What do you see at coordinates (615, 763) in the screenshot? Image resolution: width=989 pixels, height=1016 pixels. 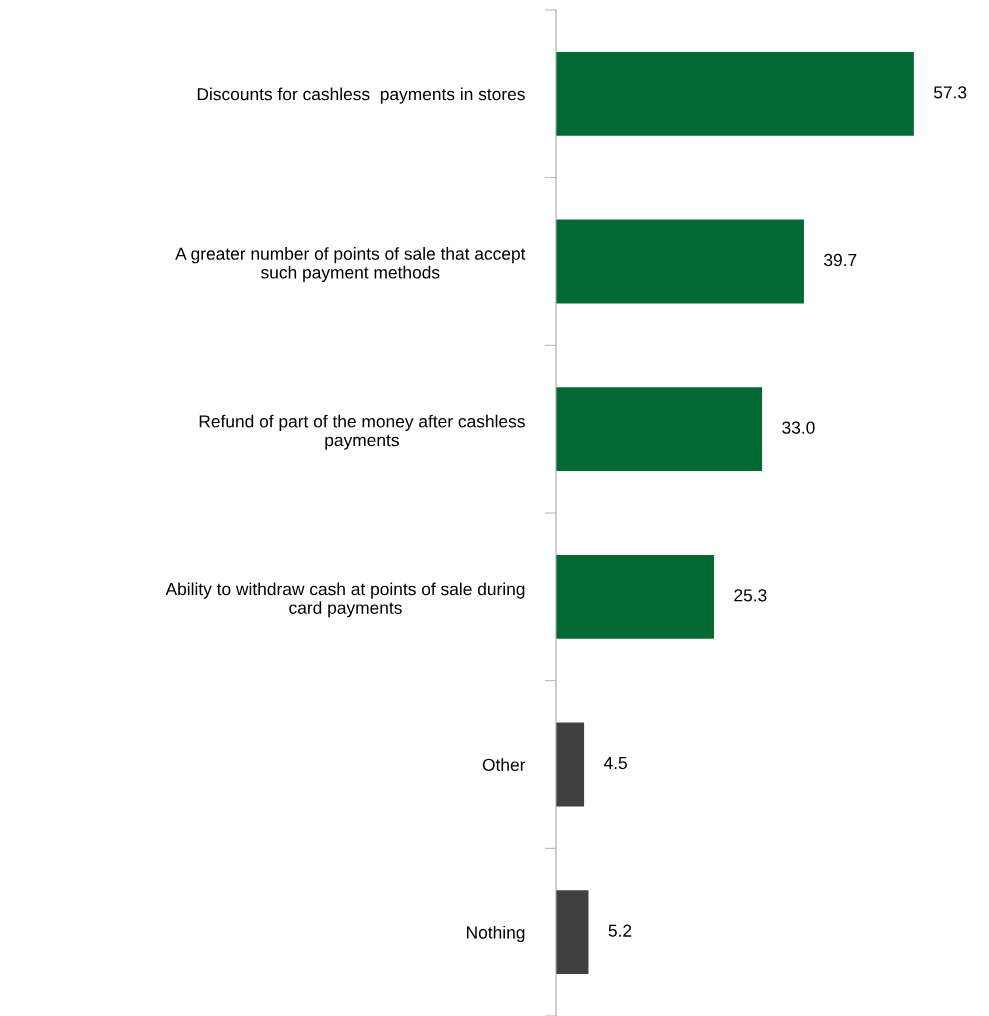 I see `data-label: 4.5` at bounding box center [615, 763].